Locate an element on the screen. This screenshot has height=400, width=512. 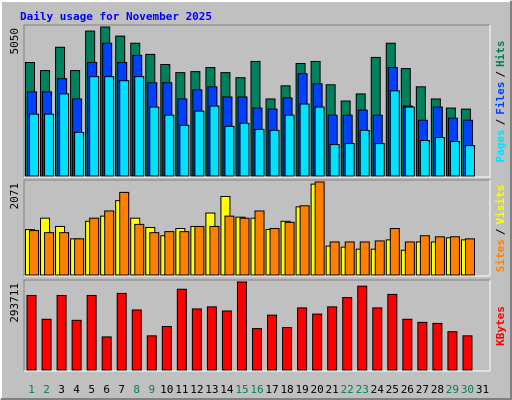
x-tick-label: 1 is located at coordinates (31, 389).